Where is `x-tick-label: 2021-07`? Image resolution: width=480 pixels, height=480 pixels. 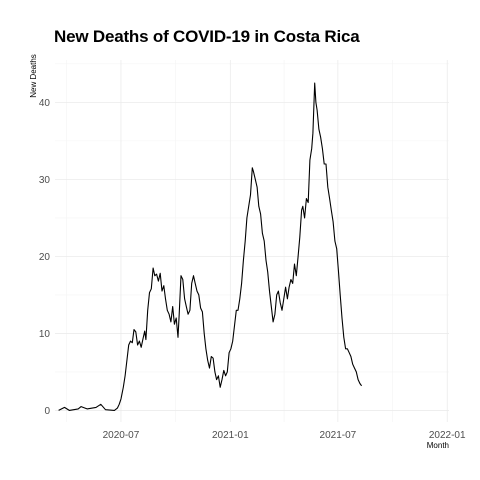 x-tick-label: 2021-07 is located at coordinates (338, 435).